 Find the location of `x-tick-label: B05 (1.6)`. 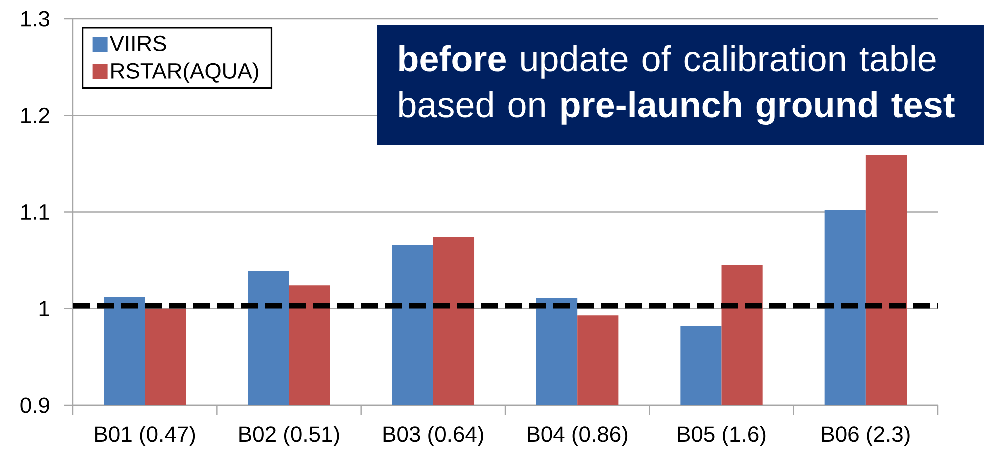

x-tick-label: B05 (1.6) is located at coordinates (722, 436).